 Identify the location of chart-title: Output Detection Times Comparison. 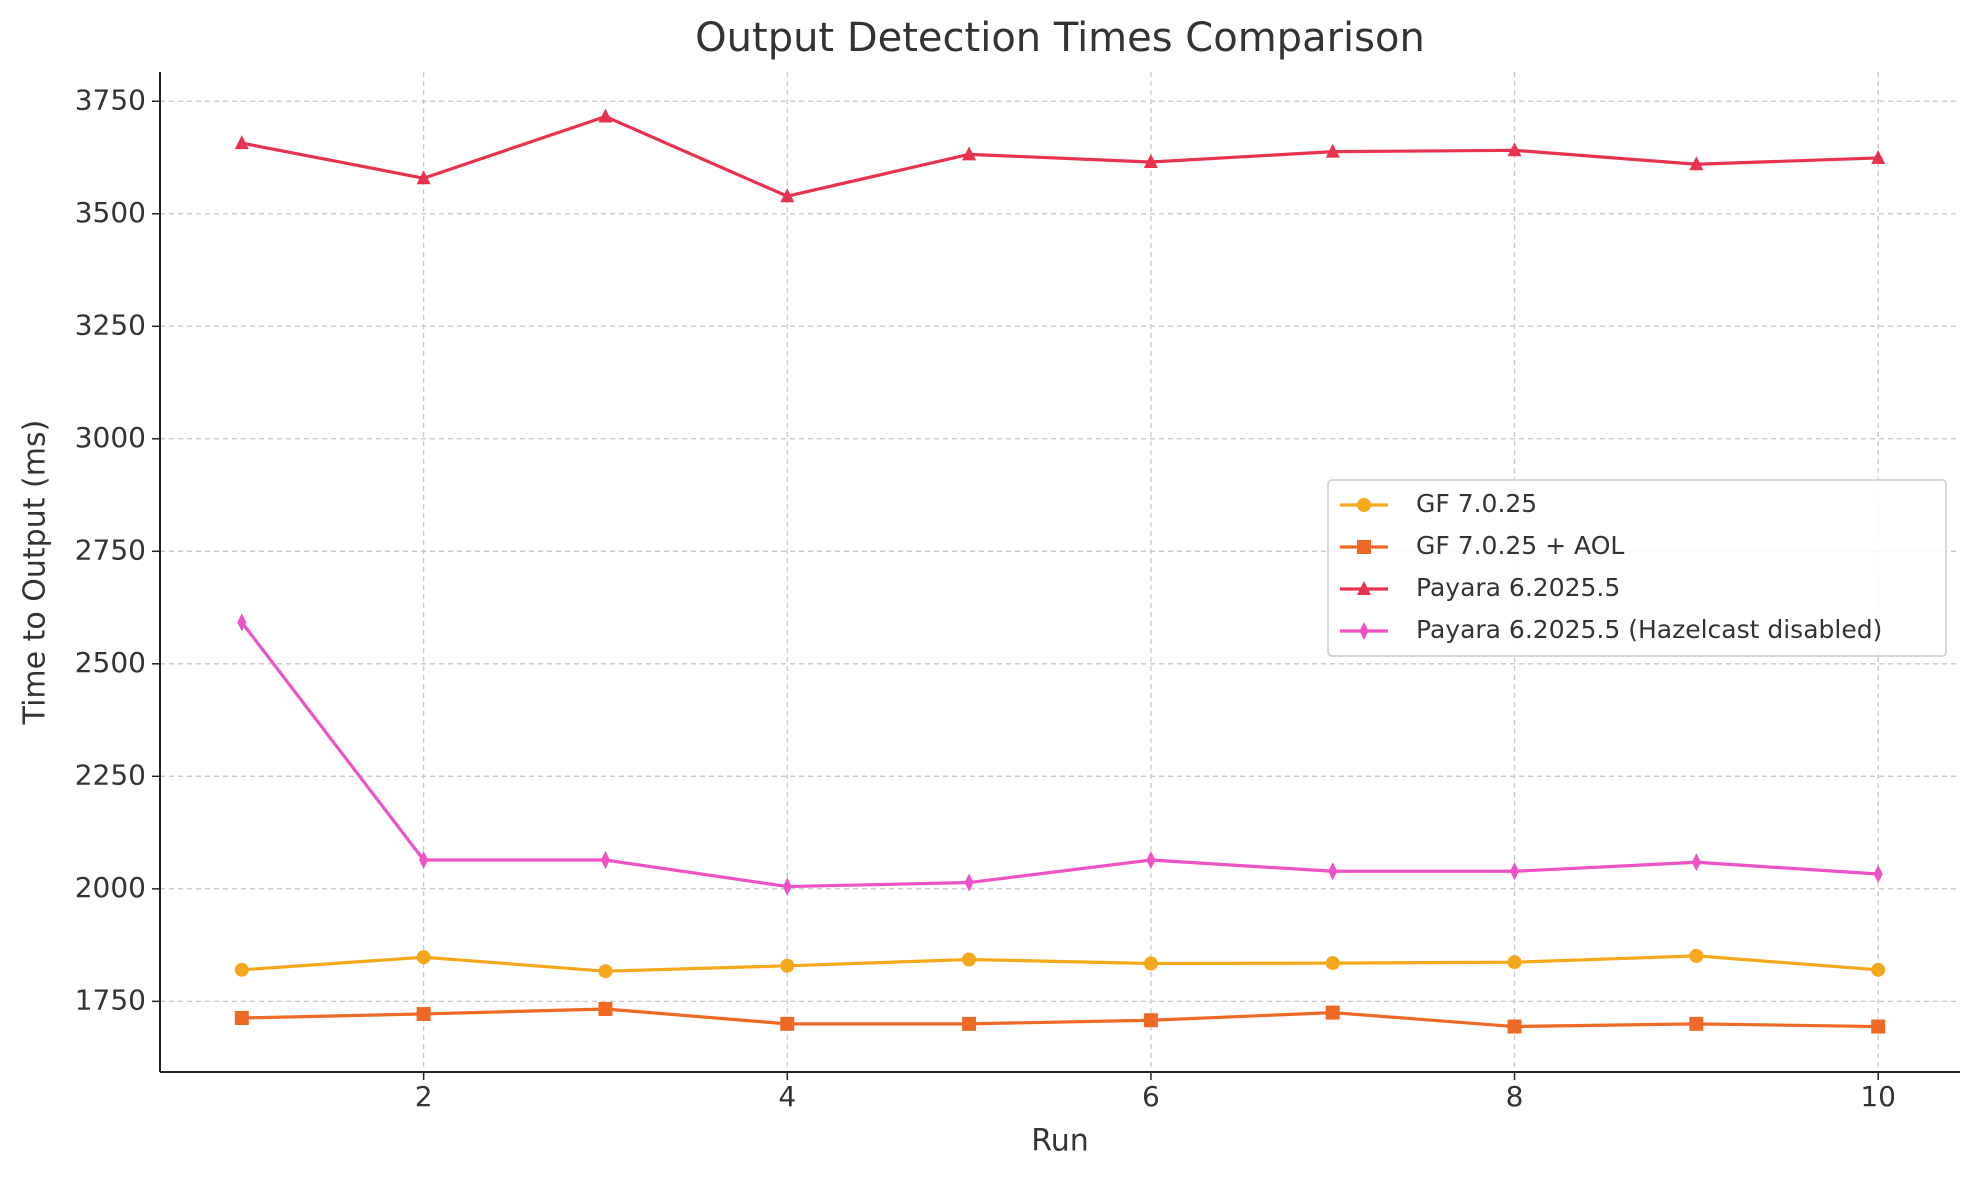
(1060, 38).